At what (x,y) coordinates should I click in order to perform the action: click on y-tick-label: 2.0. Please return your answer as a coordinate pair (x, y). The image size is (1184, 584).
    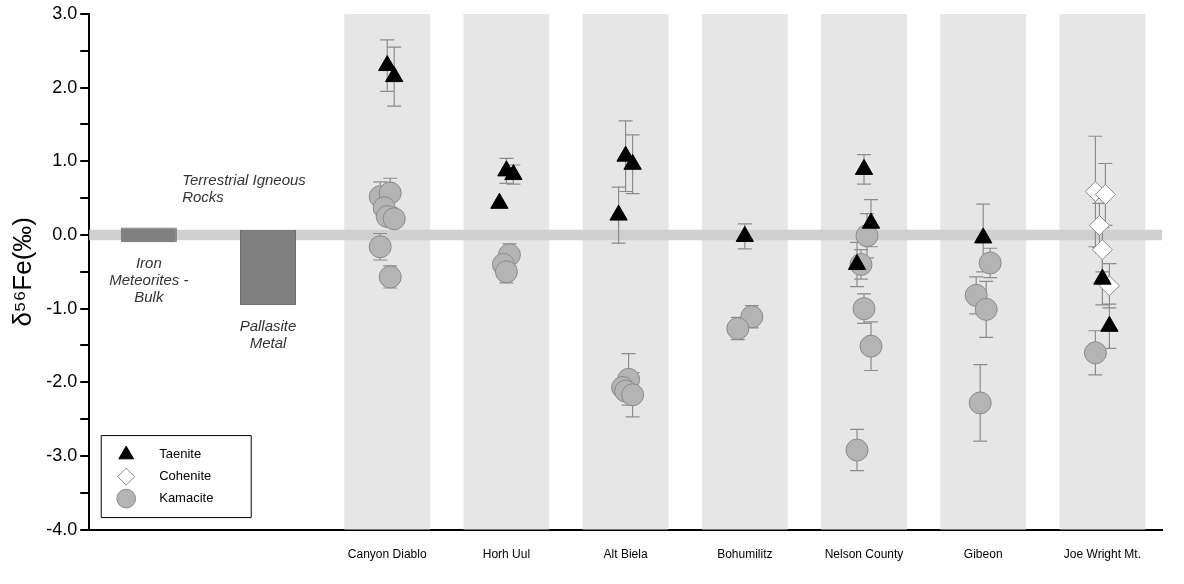
    Looking at the image, I should click on (65, 86).